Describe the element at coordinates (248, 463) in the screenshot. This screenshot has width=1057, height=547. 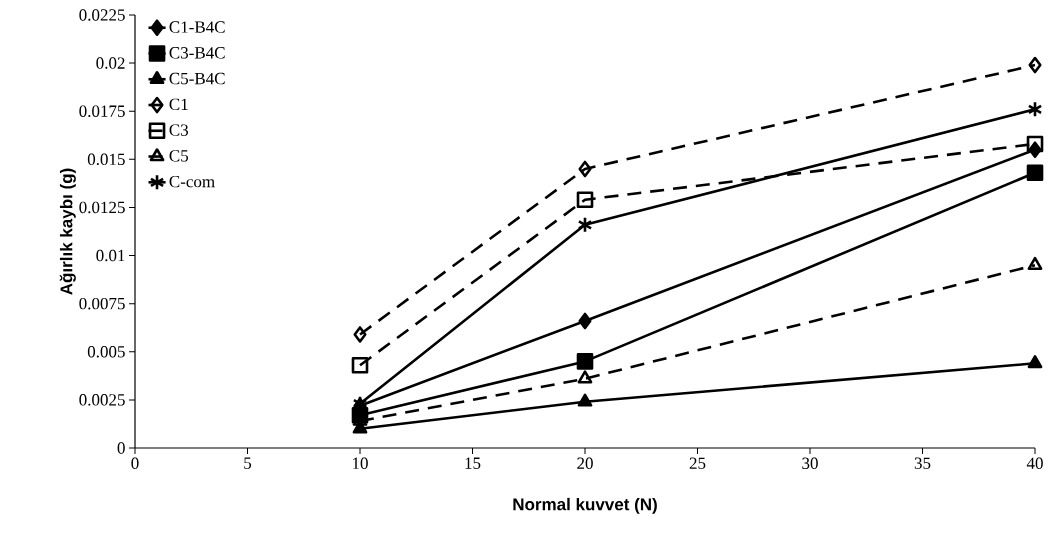
I see `x-tick-label: 5` at that location.